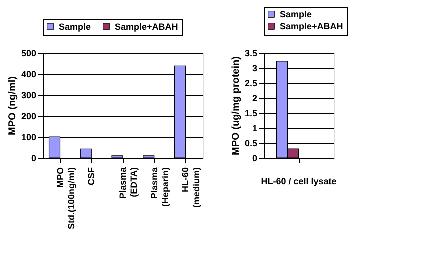  What do you see at coordinates (12, 106) in the screenshot?
I see `y-axis-title: MPO (ng/ml)` at bounding box center [12, 106].